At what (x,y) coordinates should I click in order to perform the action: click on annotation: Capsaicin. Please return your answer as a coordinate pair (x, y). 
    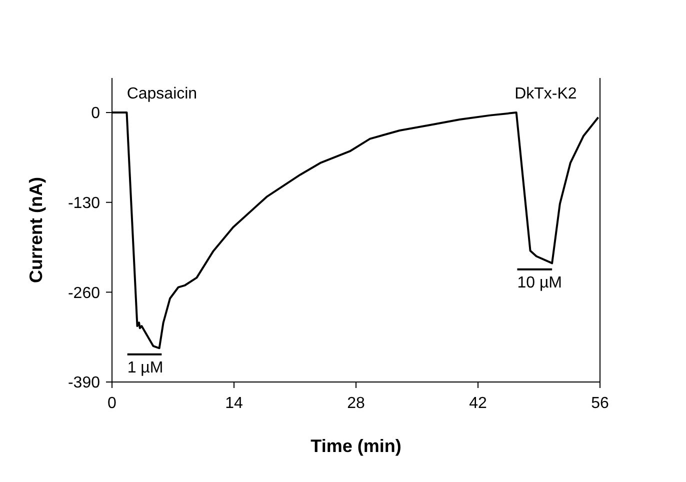
    Looking at the image, I should click on (162, 94).